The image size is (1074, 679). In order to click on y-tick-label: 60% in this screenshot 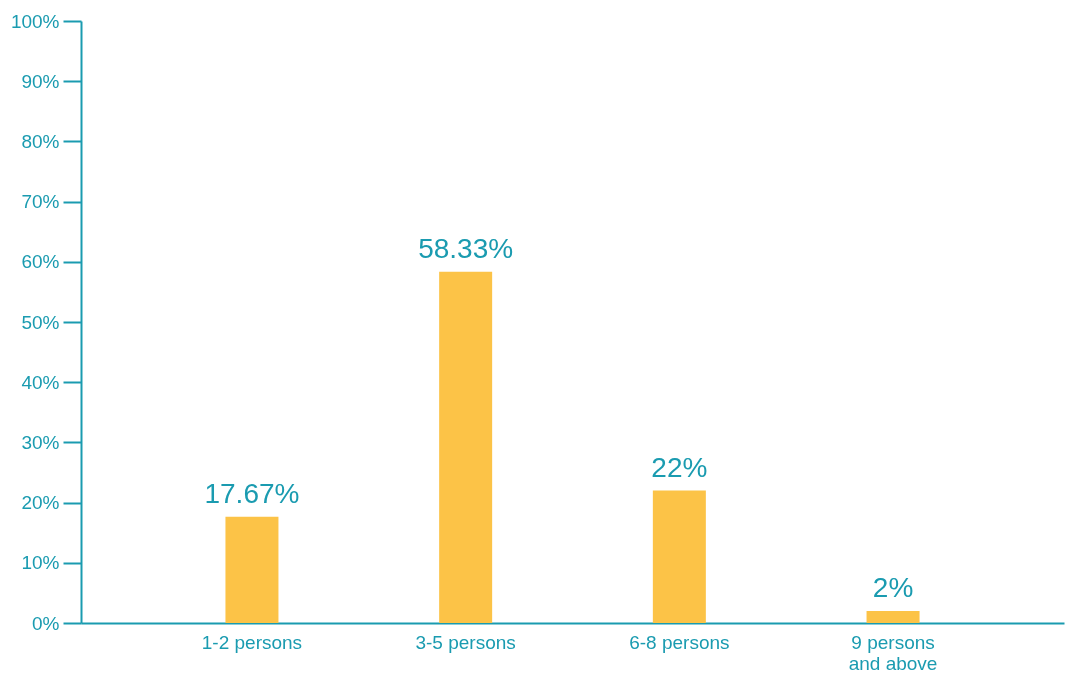, I will do `click(40, 262)`.